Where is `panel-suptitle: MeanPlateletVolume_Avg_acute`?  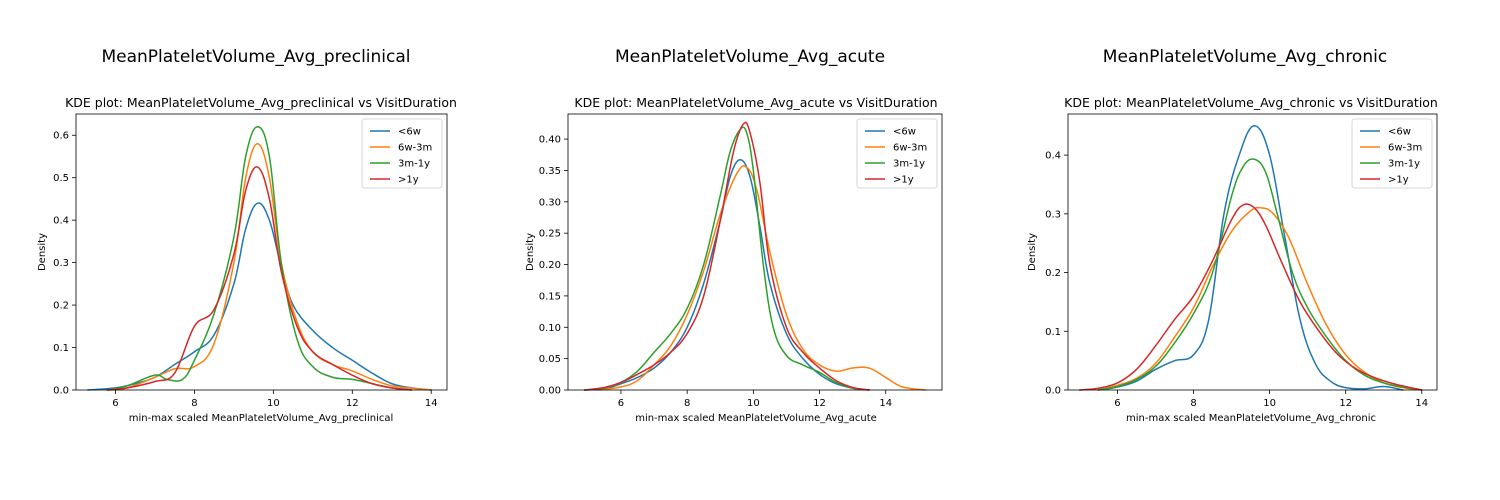 panel-suptitle: MeanPlateletVolume_Avg_acute is located at coordinates (750, 57).